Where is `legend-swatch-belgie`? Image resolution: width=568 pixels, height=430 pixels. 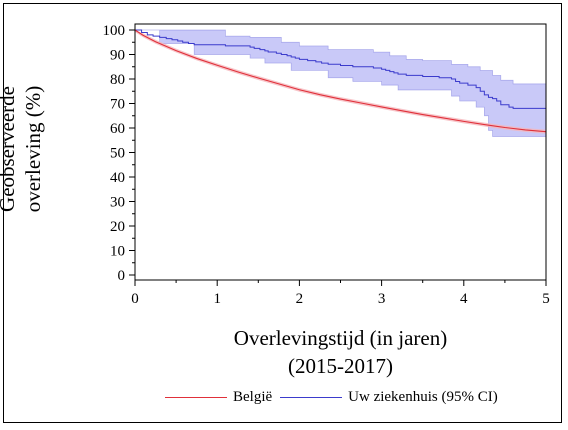
legend-swatch-belgie is located at coordinates (196, 397).